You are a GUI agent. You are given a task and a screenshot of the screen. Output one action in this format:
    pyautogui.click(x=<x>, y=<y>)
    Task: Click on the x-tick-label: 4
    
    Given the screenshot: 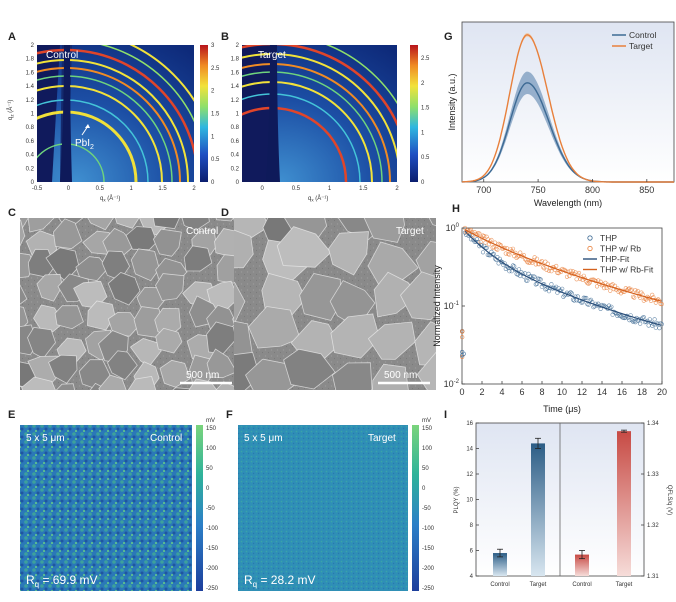 What is the action you would take?
    pyautogui.click(x=501, y=392)
    